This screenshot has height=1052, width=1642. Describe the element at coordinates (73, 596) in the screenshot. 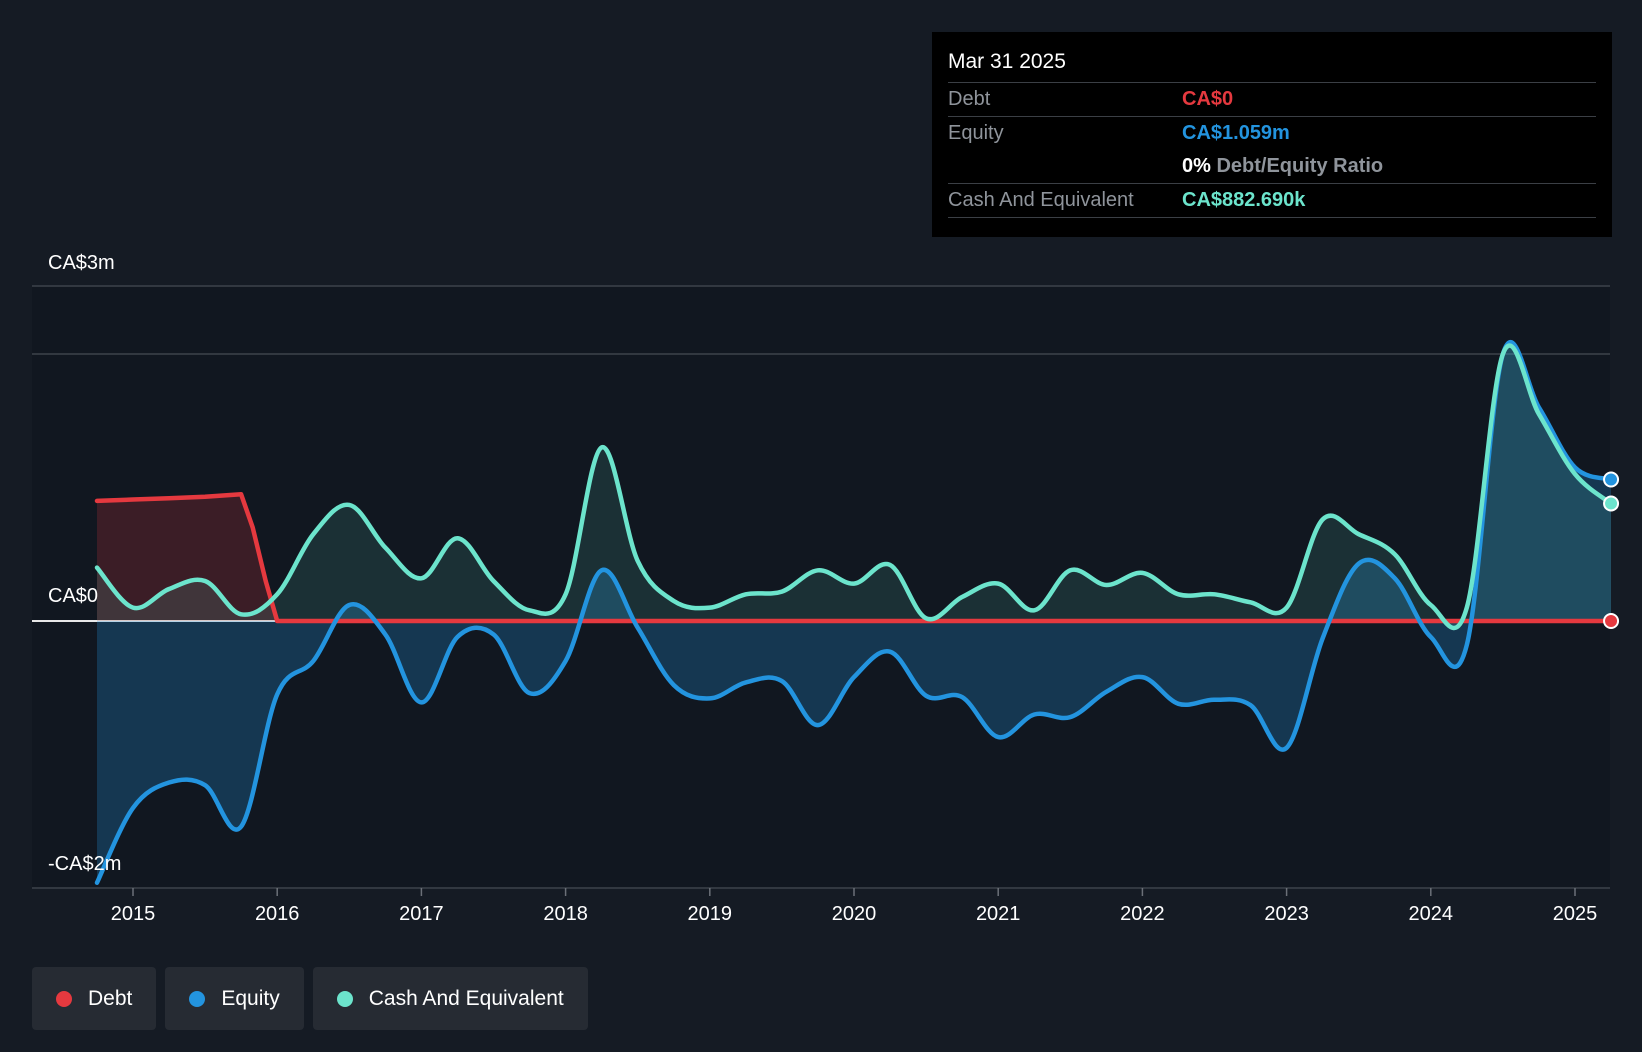

I see `y-axis-label-zero: CA$0` at that location.